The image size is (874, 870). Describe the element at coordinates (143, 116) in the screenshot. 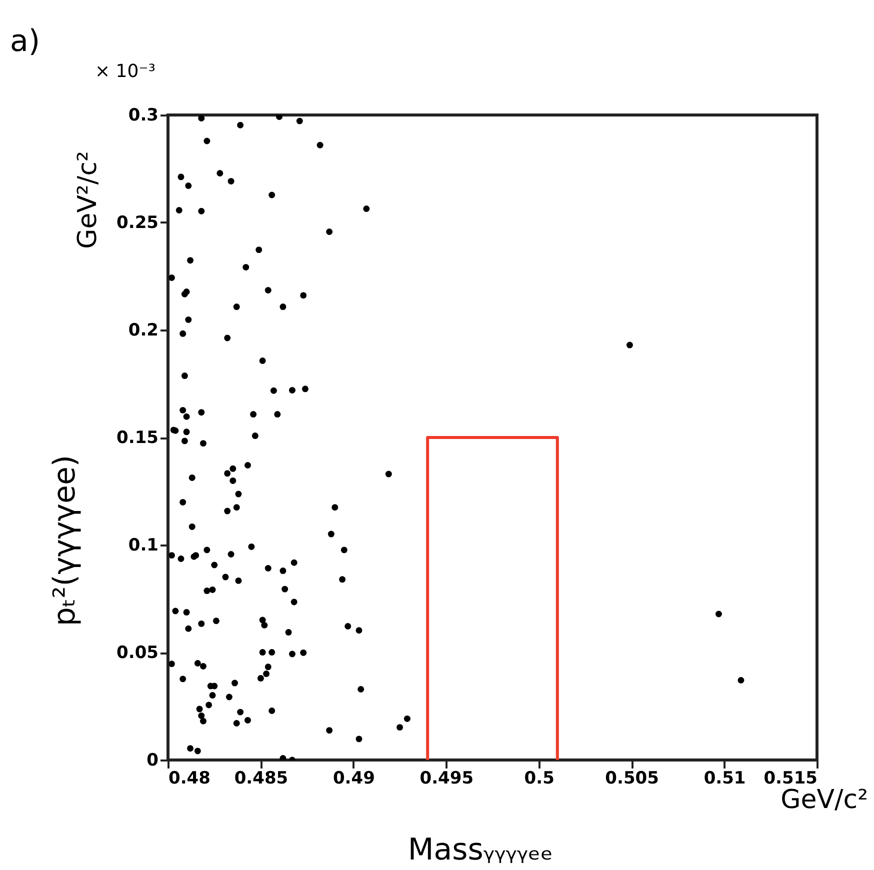

I see `y-tick-label: 0.3` at that location.